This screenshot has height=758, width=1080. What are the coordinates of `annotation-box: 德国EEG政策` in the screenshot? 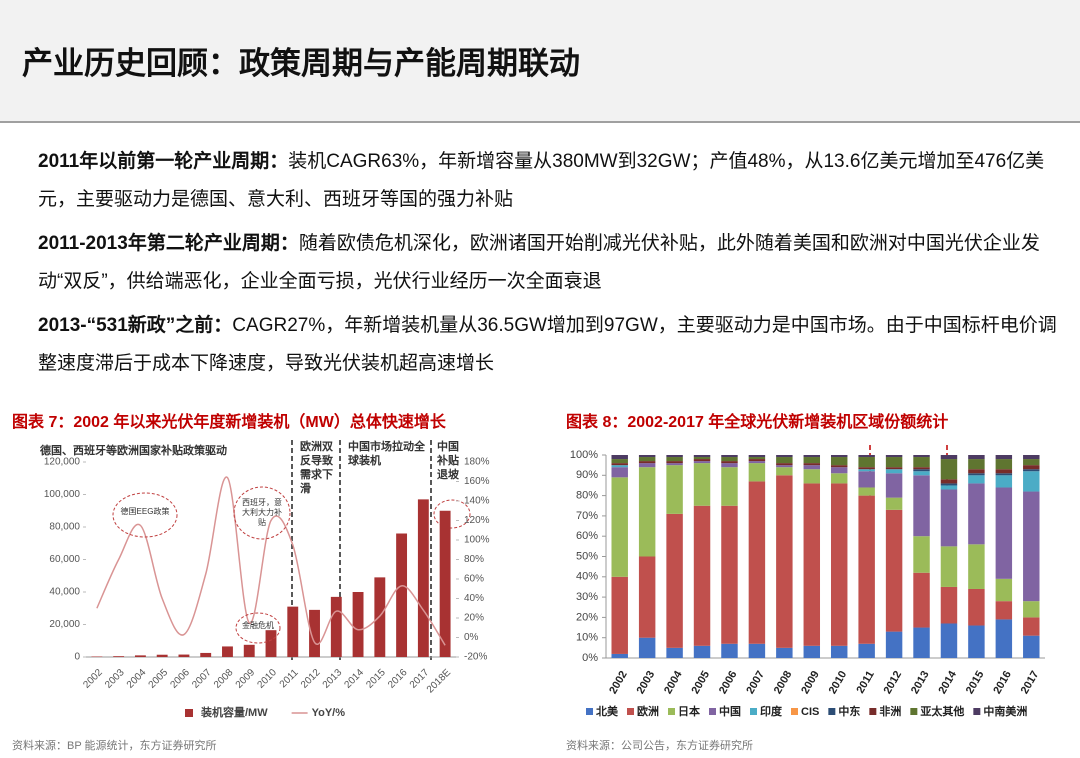 It's located at (145, 511).